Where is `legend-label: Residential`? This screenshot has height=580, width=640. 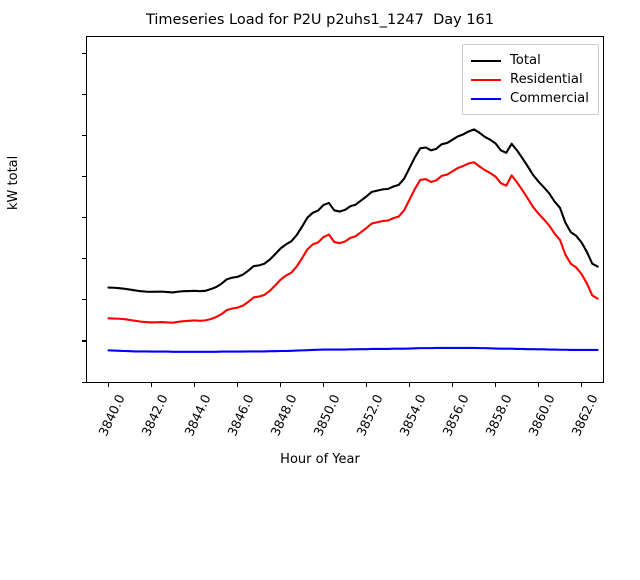
legend-label: Residential is located at coordinates (546, 79).